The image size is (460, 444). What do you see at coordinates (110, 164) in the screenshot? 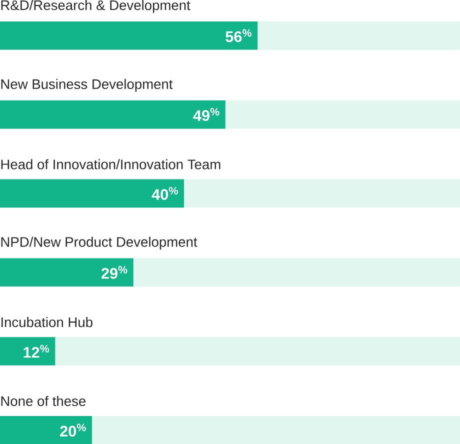
I see `y-tick-label: Head of Innovation/Innovation Team` at bounding box center [110, 164].